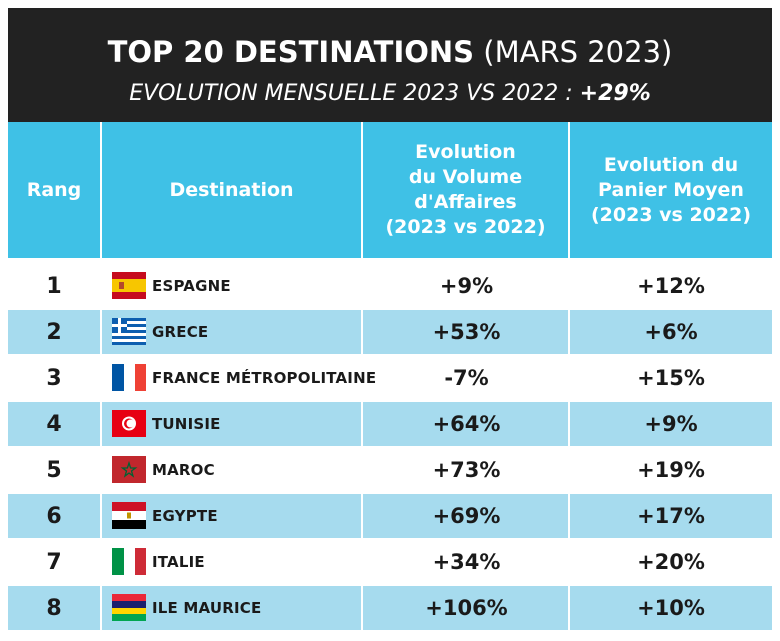  What do you see at coordinates (183, 470) in the screenshot?
I see `destination-cell: MAROC` at bounding box center [183, 470].